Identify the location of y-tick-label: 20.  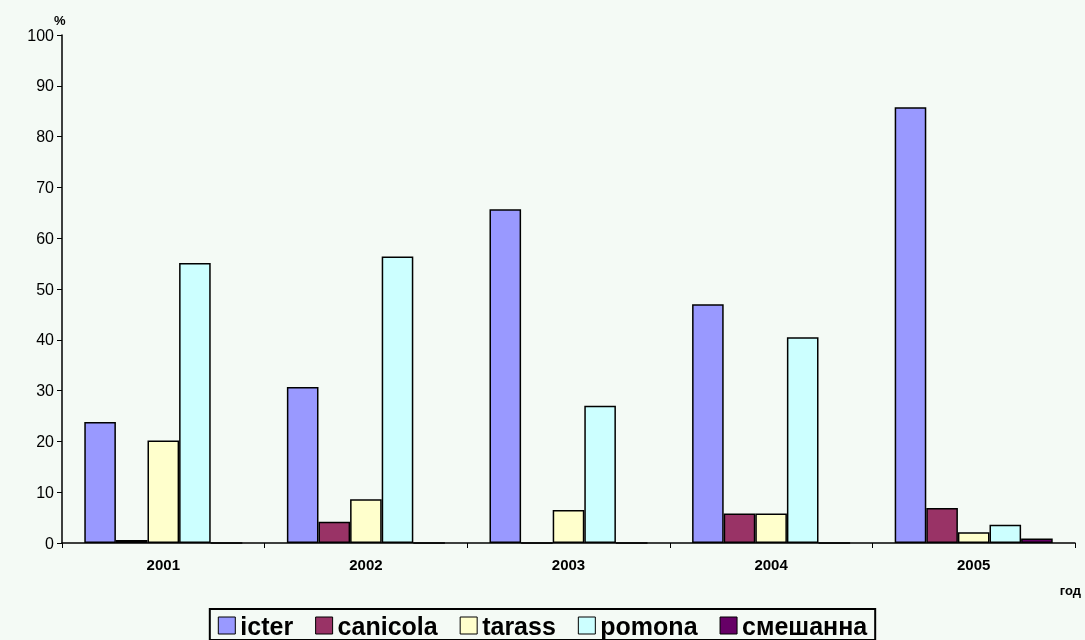
(45, 441).